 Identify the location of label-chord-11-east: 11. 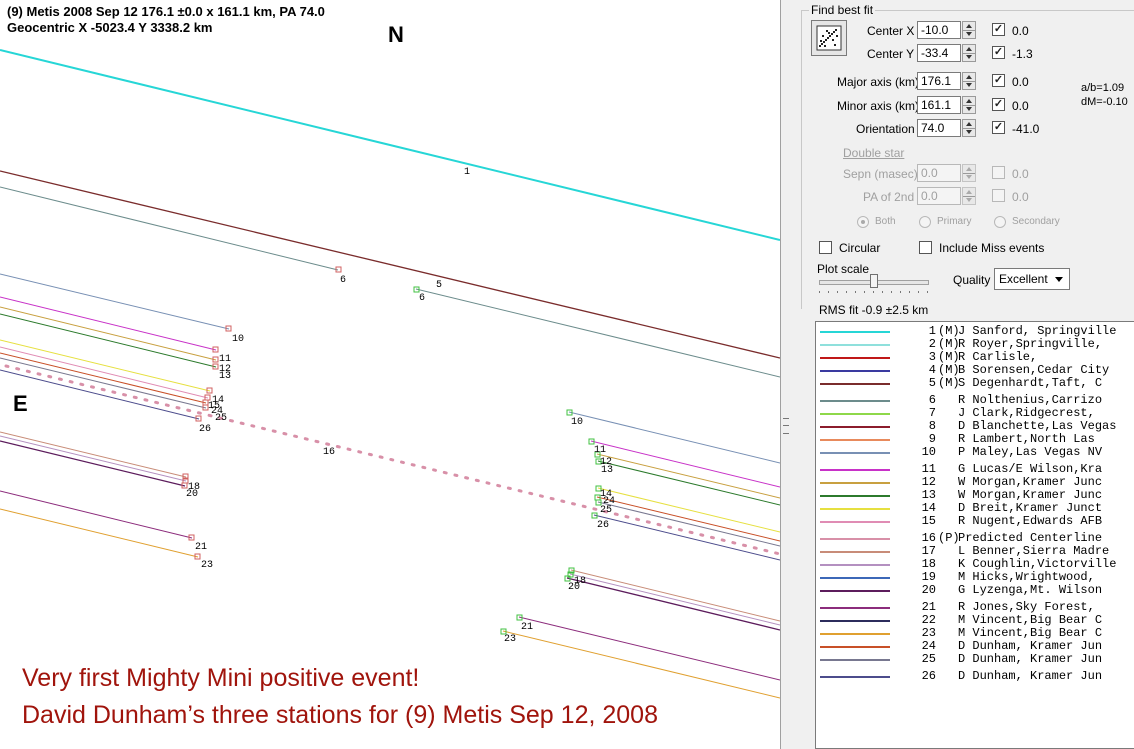
(600, 450).